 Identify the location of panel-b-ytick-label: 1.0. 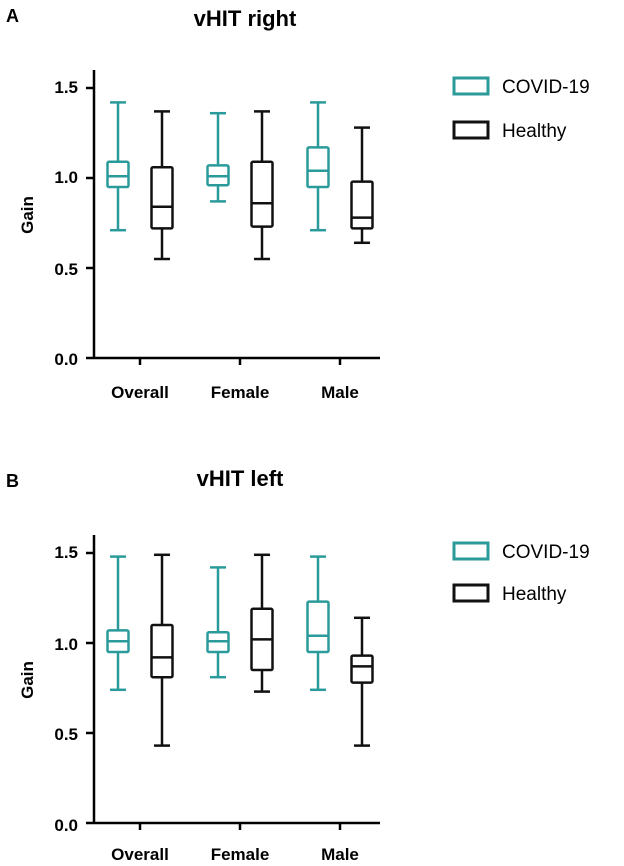
(66, 644).